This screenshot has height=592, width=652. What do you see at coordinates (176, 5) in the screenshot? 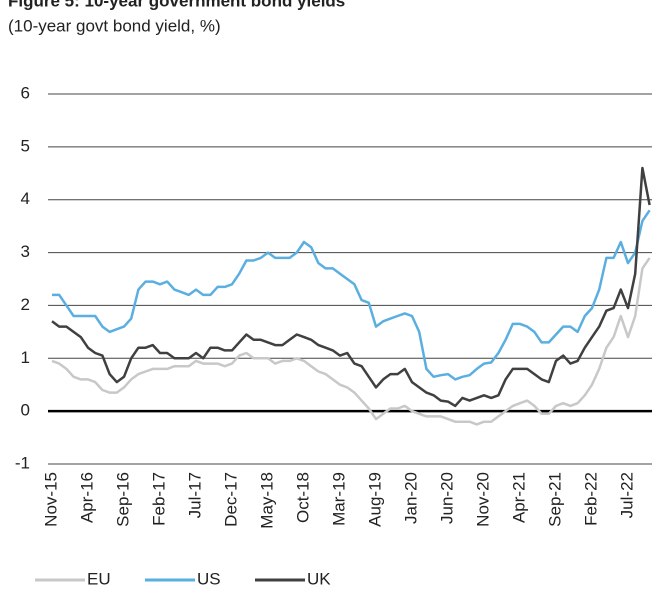
I see `chart-title: Figure 5: 10-year government bond yields` at bounding box center [176, 5].